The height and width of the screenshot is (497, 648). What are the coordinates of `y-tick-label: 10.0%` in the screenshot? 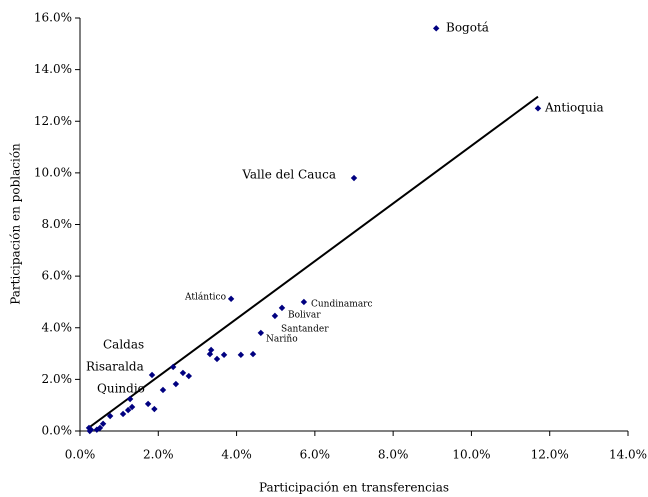 It's located at (53, 172).